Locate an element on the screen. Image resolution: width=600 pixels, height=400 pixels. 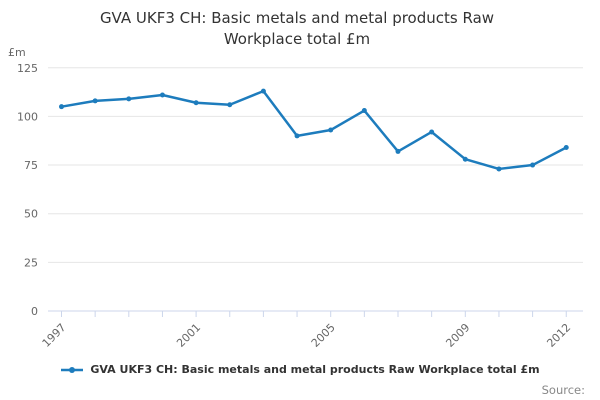
x-axis-tick-label: 2005 is located at coordinates (323, 335).